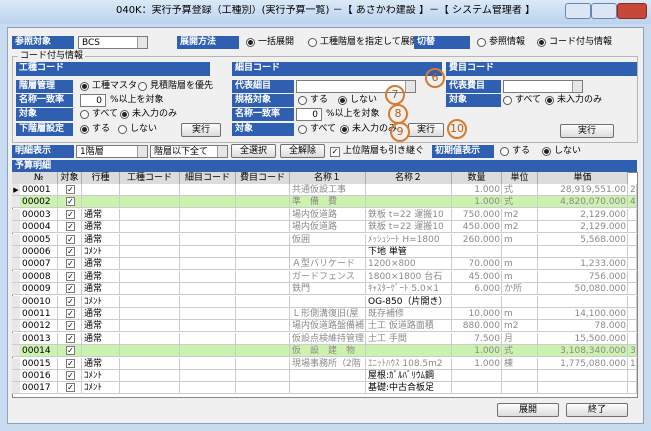  What do you see at coordinates (36, 314) in the screenshot?
I see `cell-text: 00011` at bounding box center [36, 314].